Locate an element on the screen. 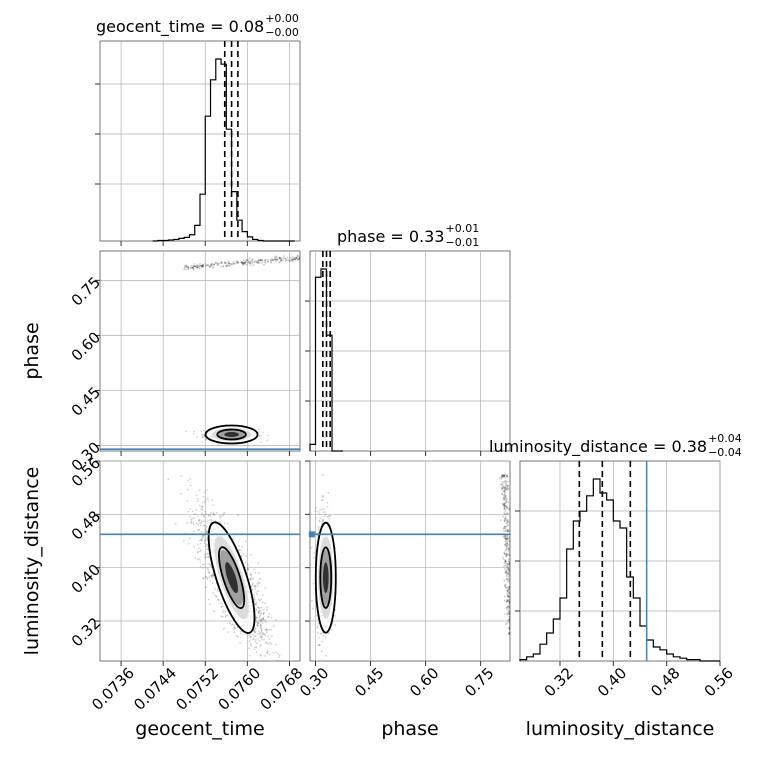 The width and height of the screenshot is (760, 760). x-tick-label-luminosity_distance: 0.48 is located at coordinates (665, 682).